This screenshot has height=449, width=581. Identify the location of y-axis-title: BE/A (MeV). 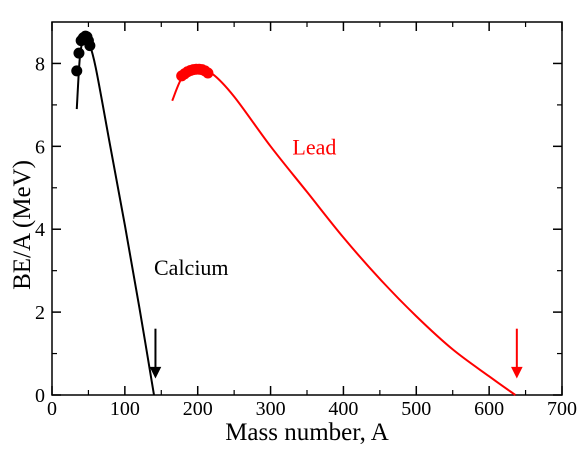
(22, 225).